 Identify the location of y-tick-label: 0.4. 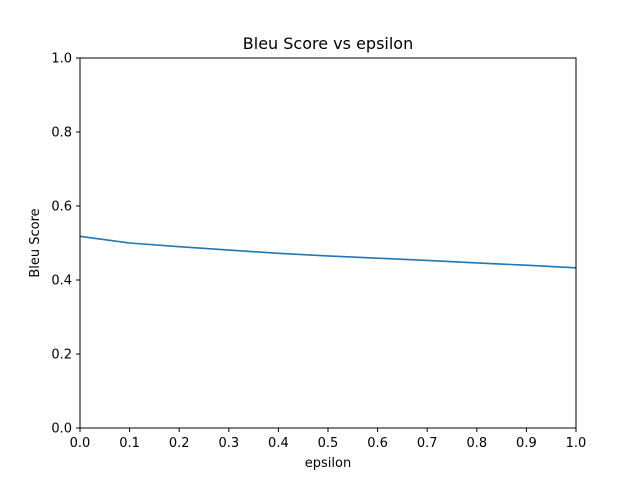
(61, 281).